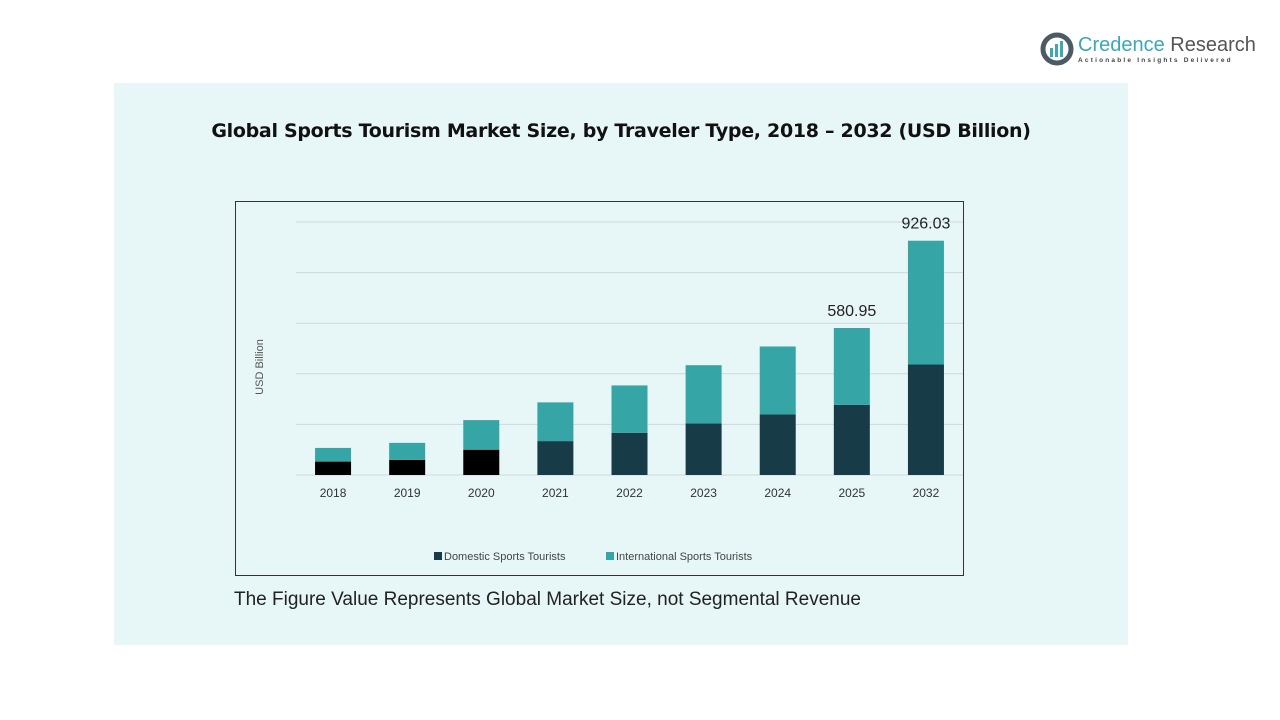 This screenshot has width=1280, height=720. What do you see at coordinates (555, 422) in the screenshot?
I see `bar-international-2021` at bounding box center [555, 422].